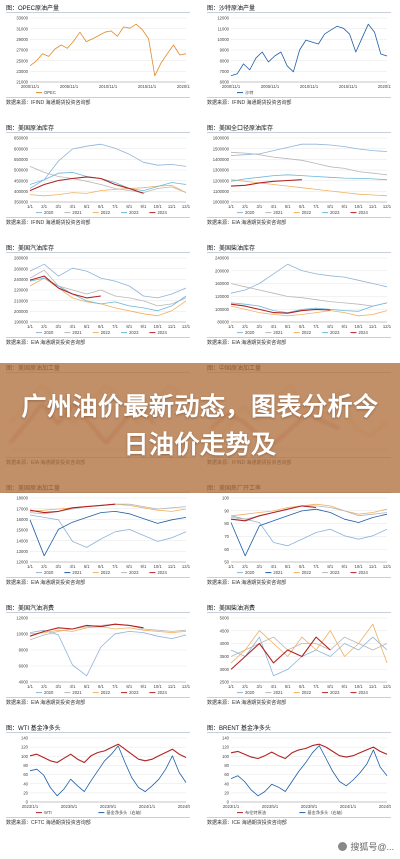 This screenshot has height=859, width=400. I want to click on chart-title: 图：美国原油库存, so click(30, 128).